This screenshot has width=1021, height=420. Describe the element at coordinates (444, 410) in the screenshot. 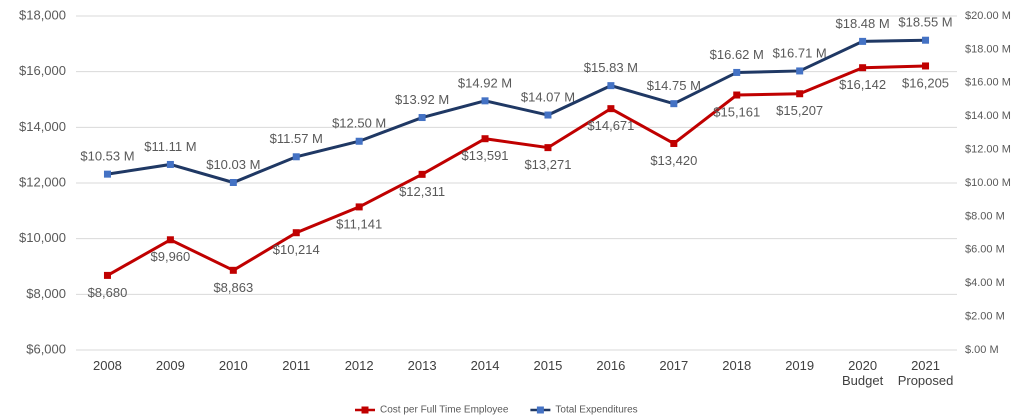

I see `legend-label: Cost per Full Time Employee` at that location.